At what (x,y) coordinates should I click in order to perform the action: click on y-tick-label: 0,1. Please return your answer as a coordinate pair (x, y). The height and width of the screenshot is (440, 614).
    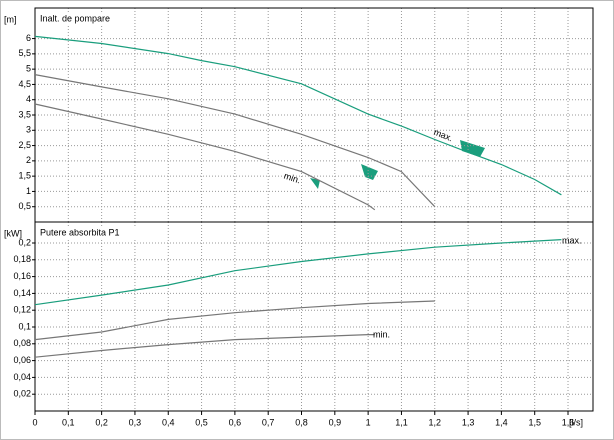
    Looking at the image, I should click on (24, 326).